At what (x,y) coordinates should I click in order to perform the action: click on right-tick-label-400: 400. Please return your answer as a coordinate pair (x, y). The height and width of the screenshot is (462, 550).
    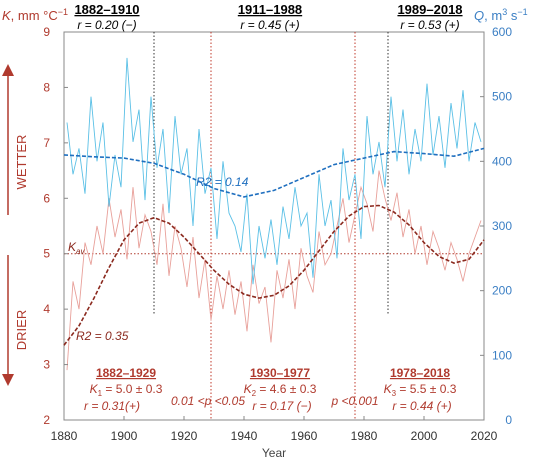
    Looking at the image, I should click on (502, 161).